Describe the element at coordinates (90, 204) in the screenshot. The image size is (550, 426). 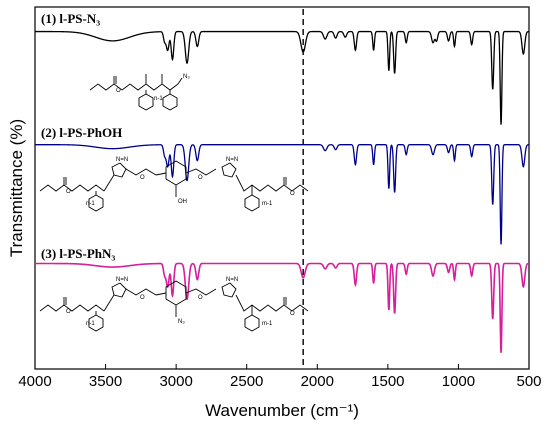
I see `repeat-label-2a: n-1` at that location.